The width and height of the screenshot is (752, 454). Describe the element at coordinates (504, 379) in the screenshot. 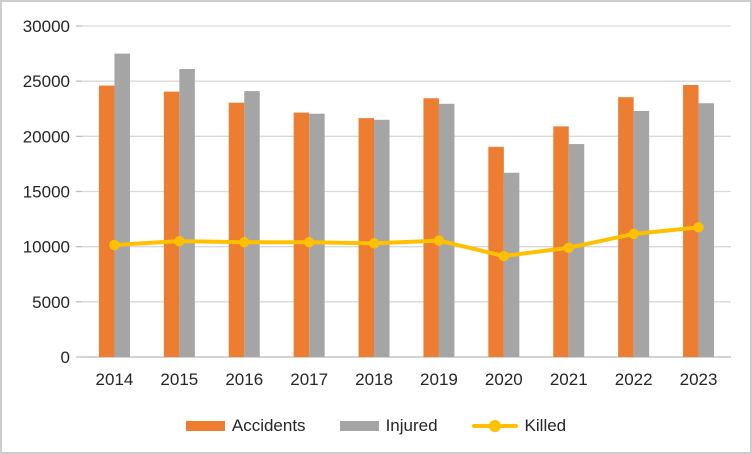

I see `x-axis-label: 2020` at that location.